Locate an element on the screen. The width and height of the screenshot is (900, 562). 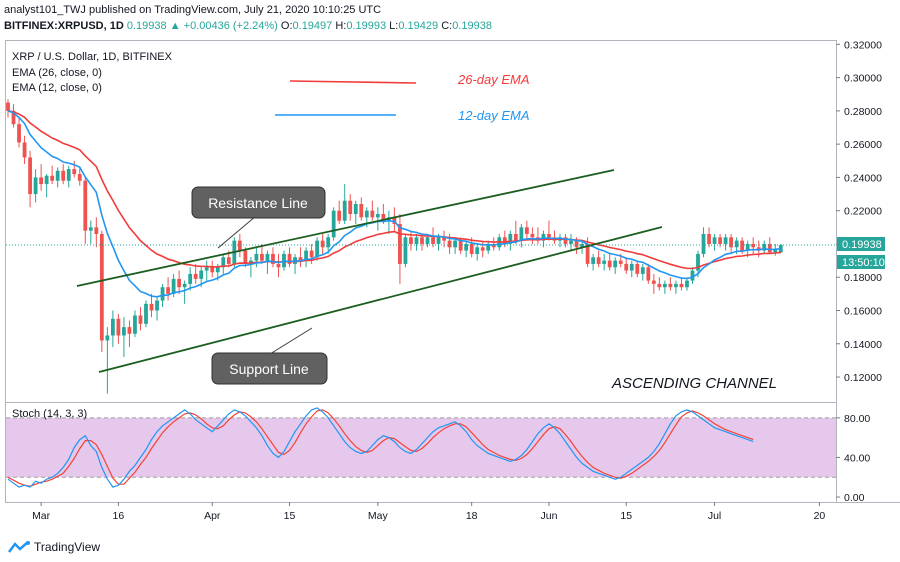
tradingview-logo: TradingView is located at coordinates (54, 547).